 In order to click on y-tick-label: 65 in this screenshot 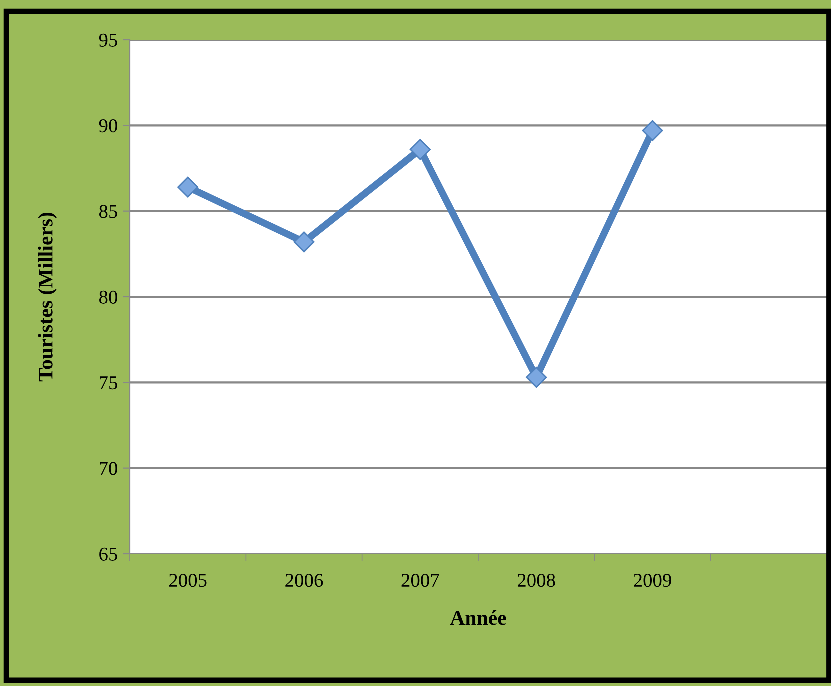, I will do `click(109, 554)`.